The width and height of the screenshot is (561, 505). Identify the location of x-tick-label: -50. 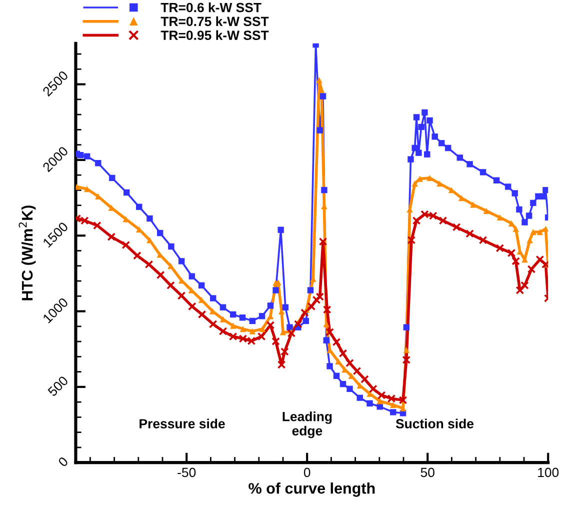
(187, 473).